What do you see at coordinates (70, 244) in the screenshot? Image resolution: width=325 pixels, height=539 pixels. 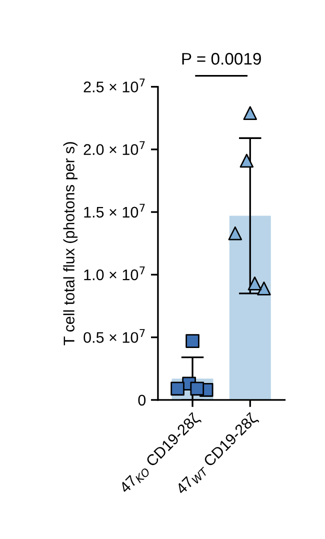 I see `y-axis-title: T cell total flux (photons per s)` at bounding box center [70, 244].